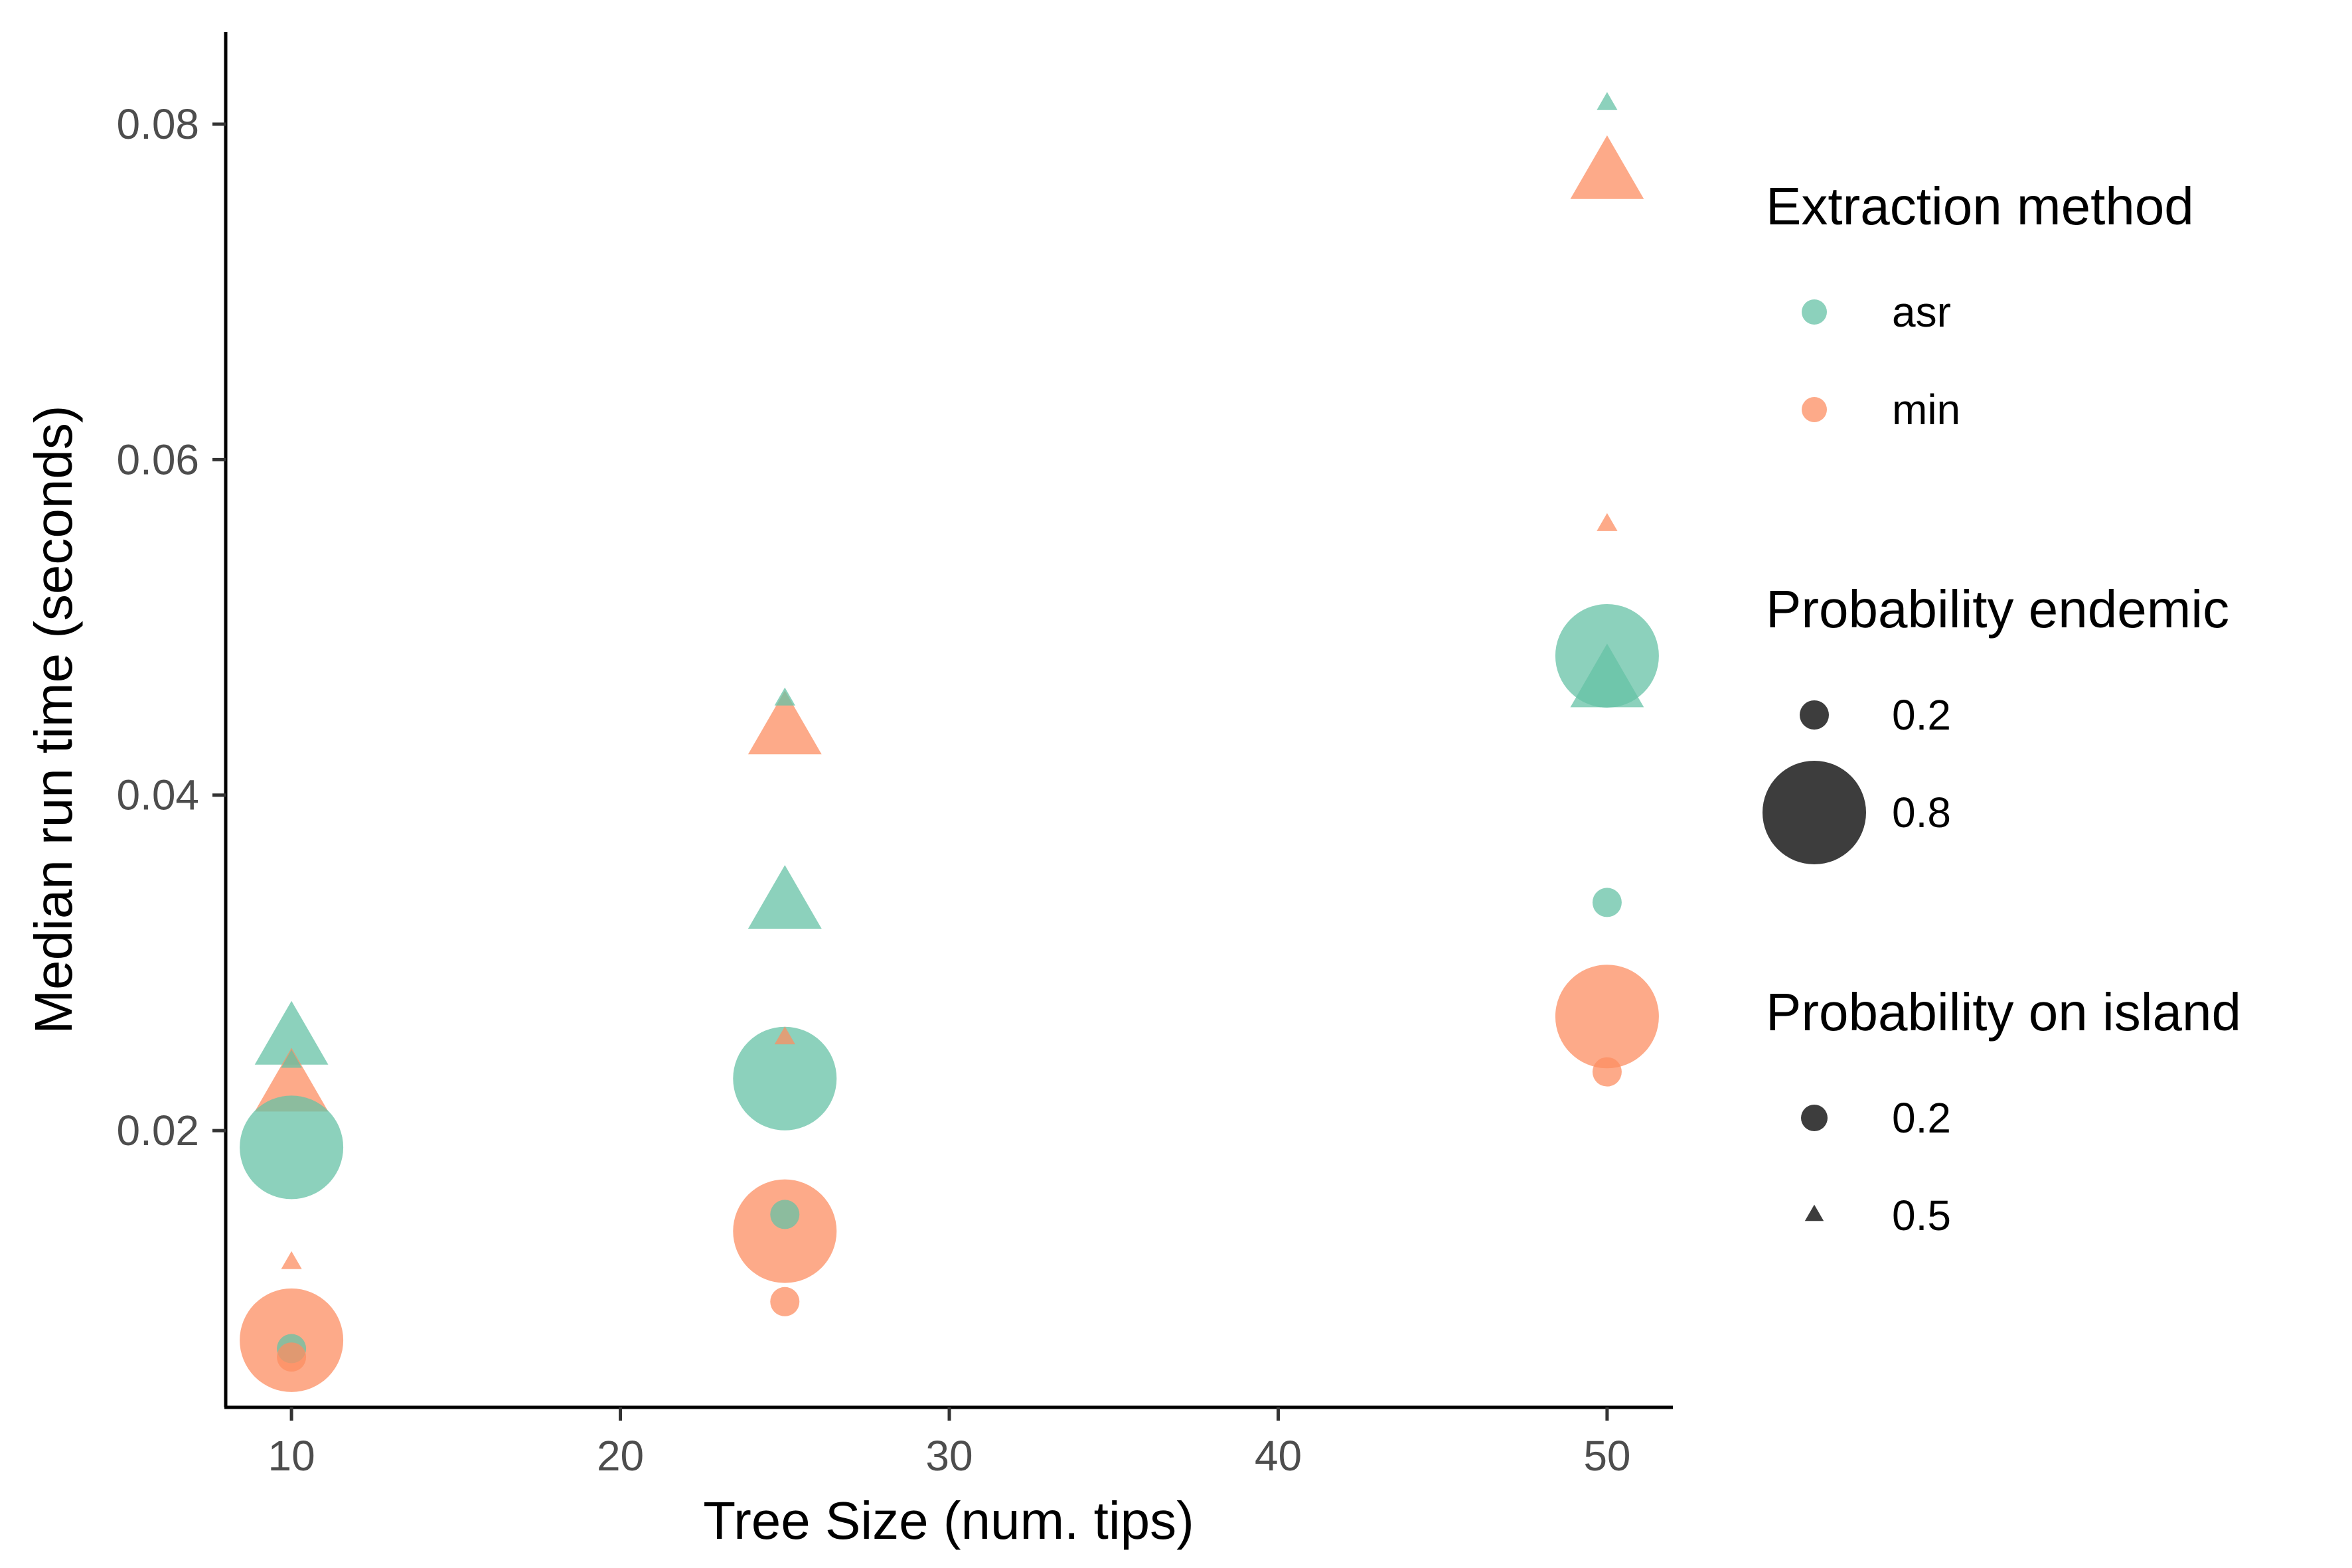 The width and height of the screenshot is (2352, 1568). I want to click on x-tick-label: 50, so click(1606, 1456).